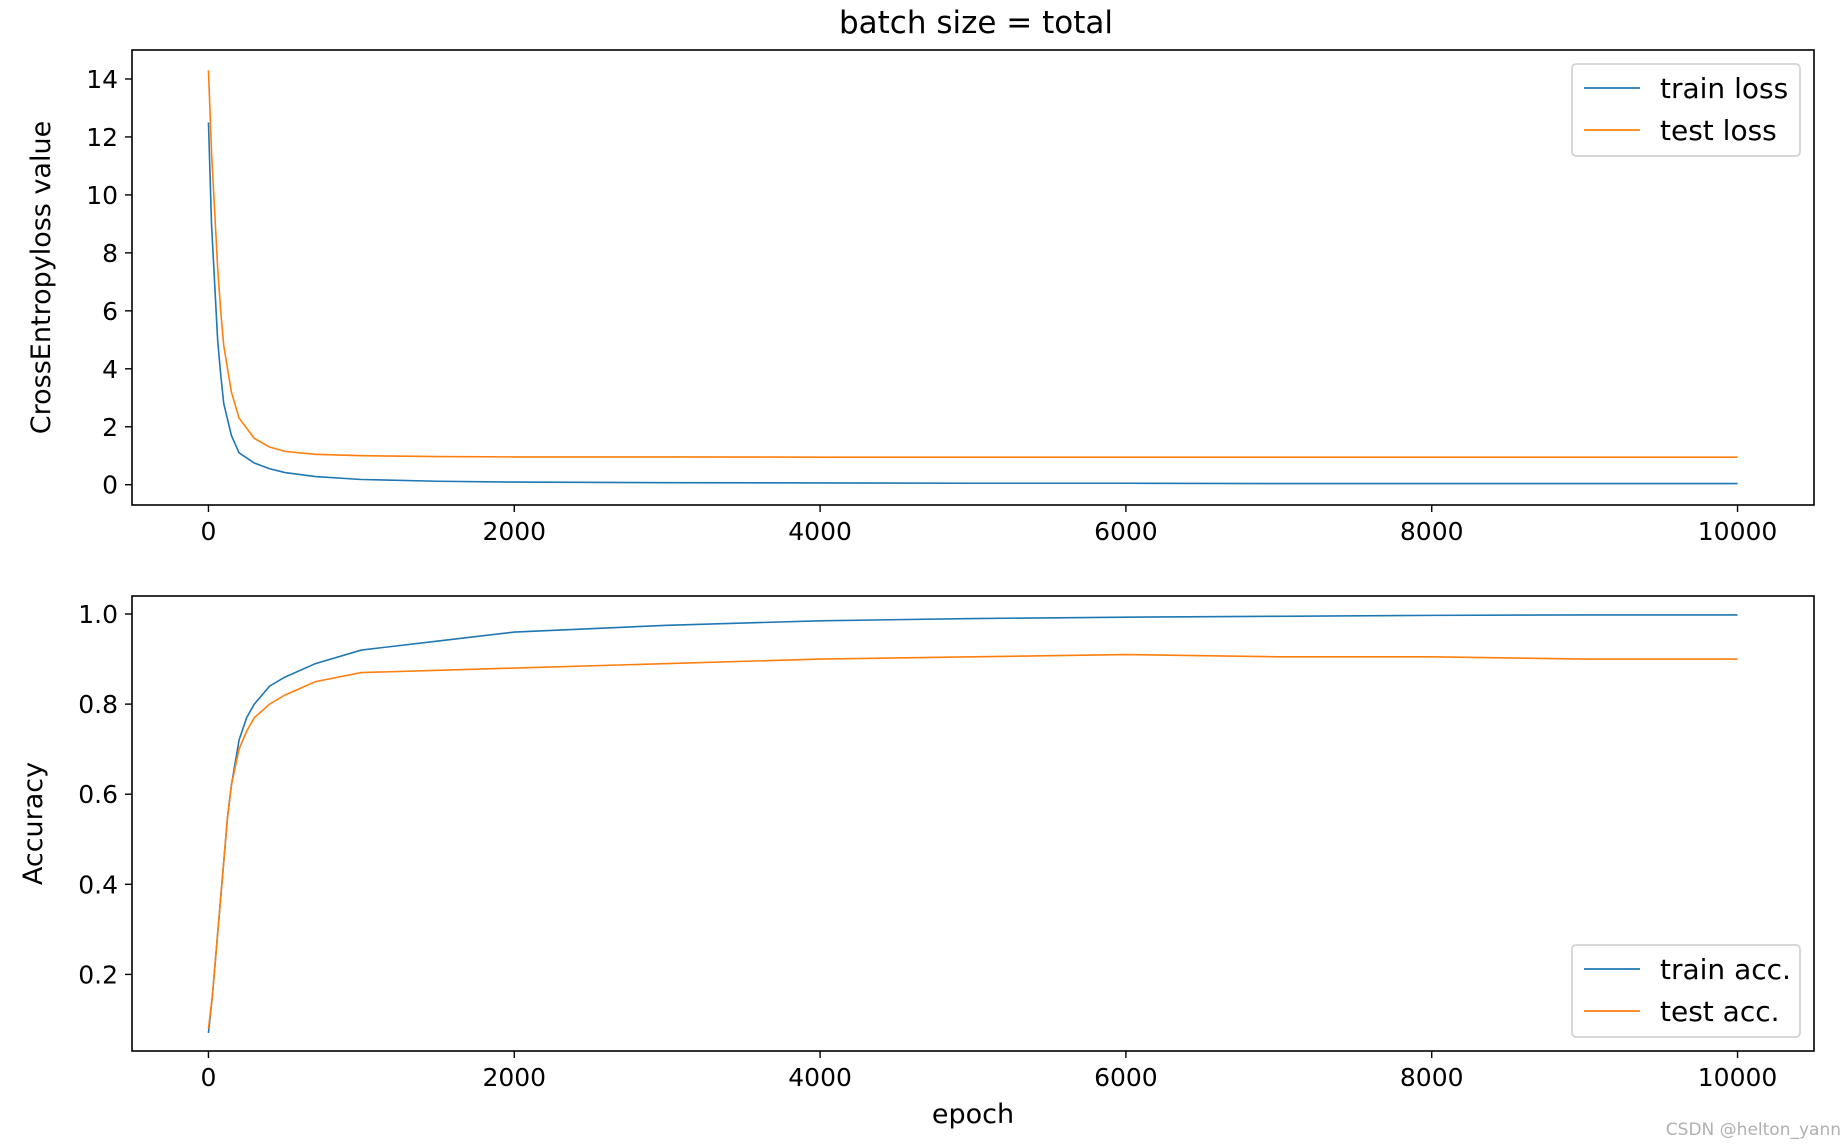 This screenshot has height=1146, width=1845. I want to click on y-tick-label: 14, so click(102, 79).